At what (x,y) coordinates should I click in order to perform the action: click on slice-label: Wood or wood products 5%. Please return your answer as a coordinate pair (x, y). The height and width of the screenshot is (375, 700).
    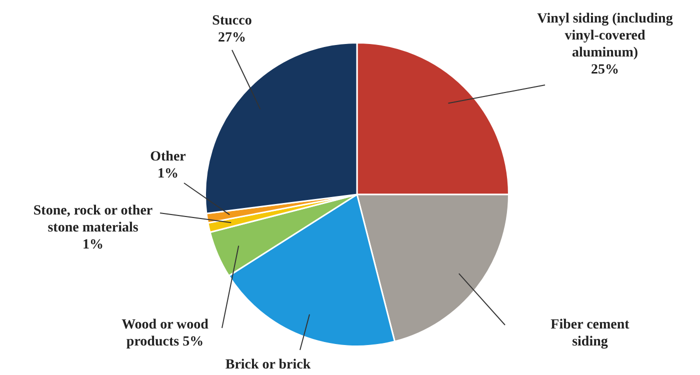
    Looking at the image, I should click on (165, 334).